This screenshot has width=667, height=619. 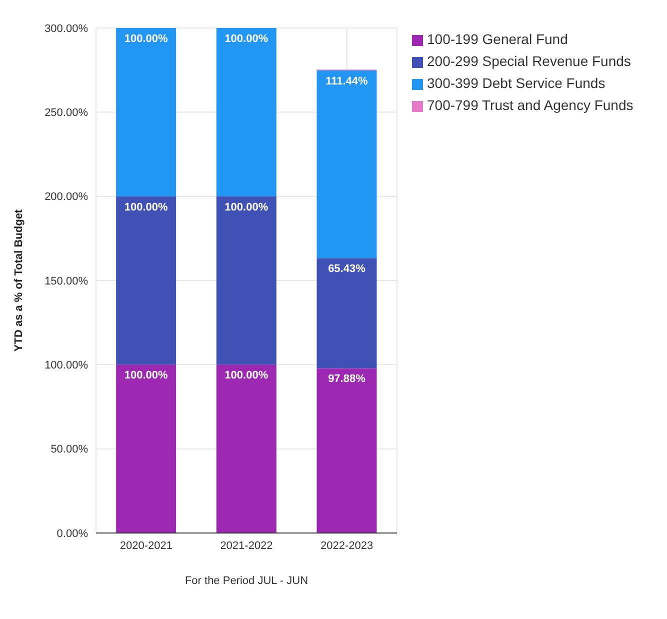 I want to click on y-tick-label: 100.00%, so click(x=66, y=366).